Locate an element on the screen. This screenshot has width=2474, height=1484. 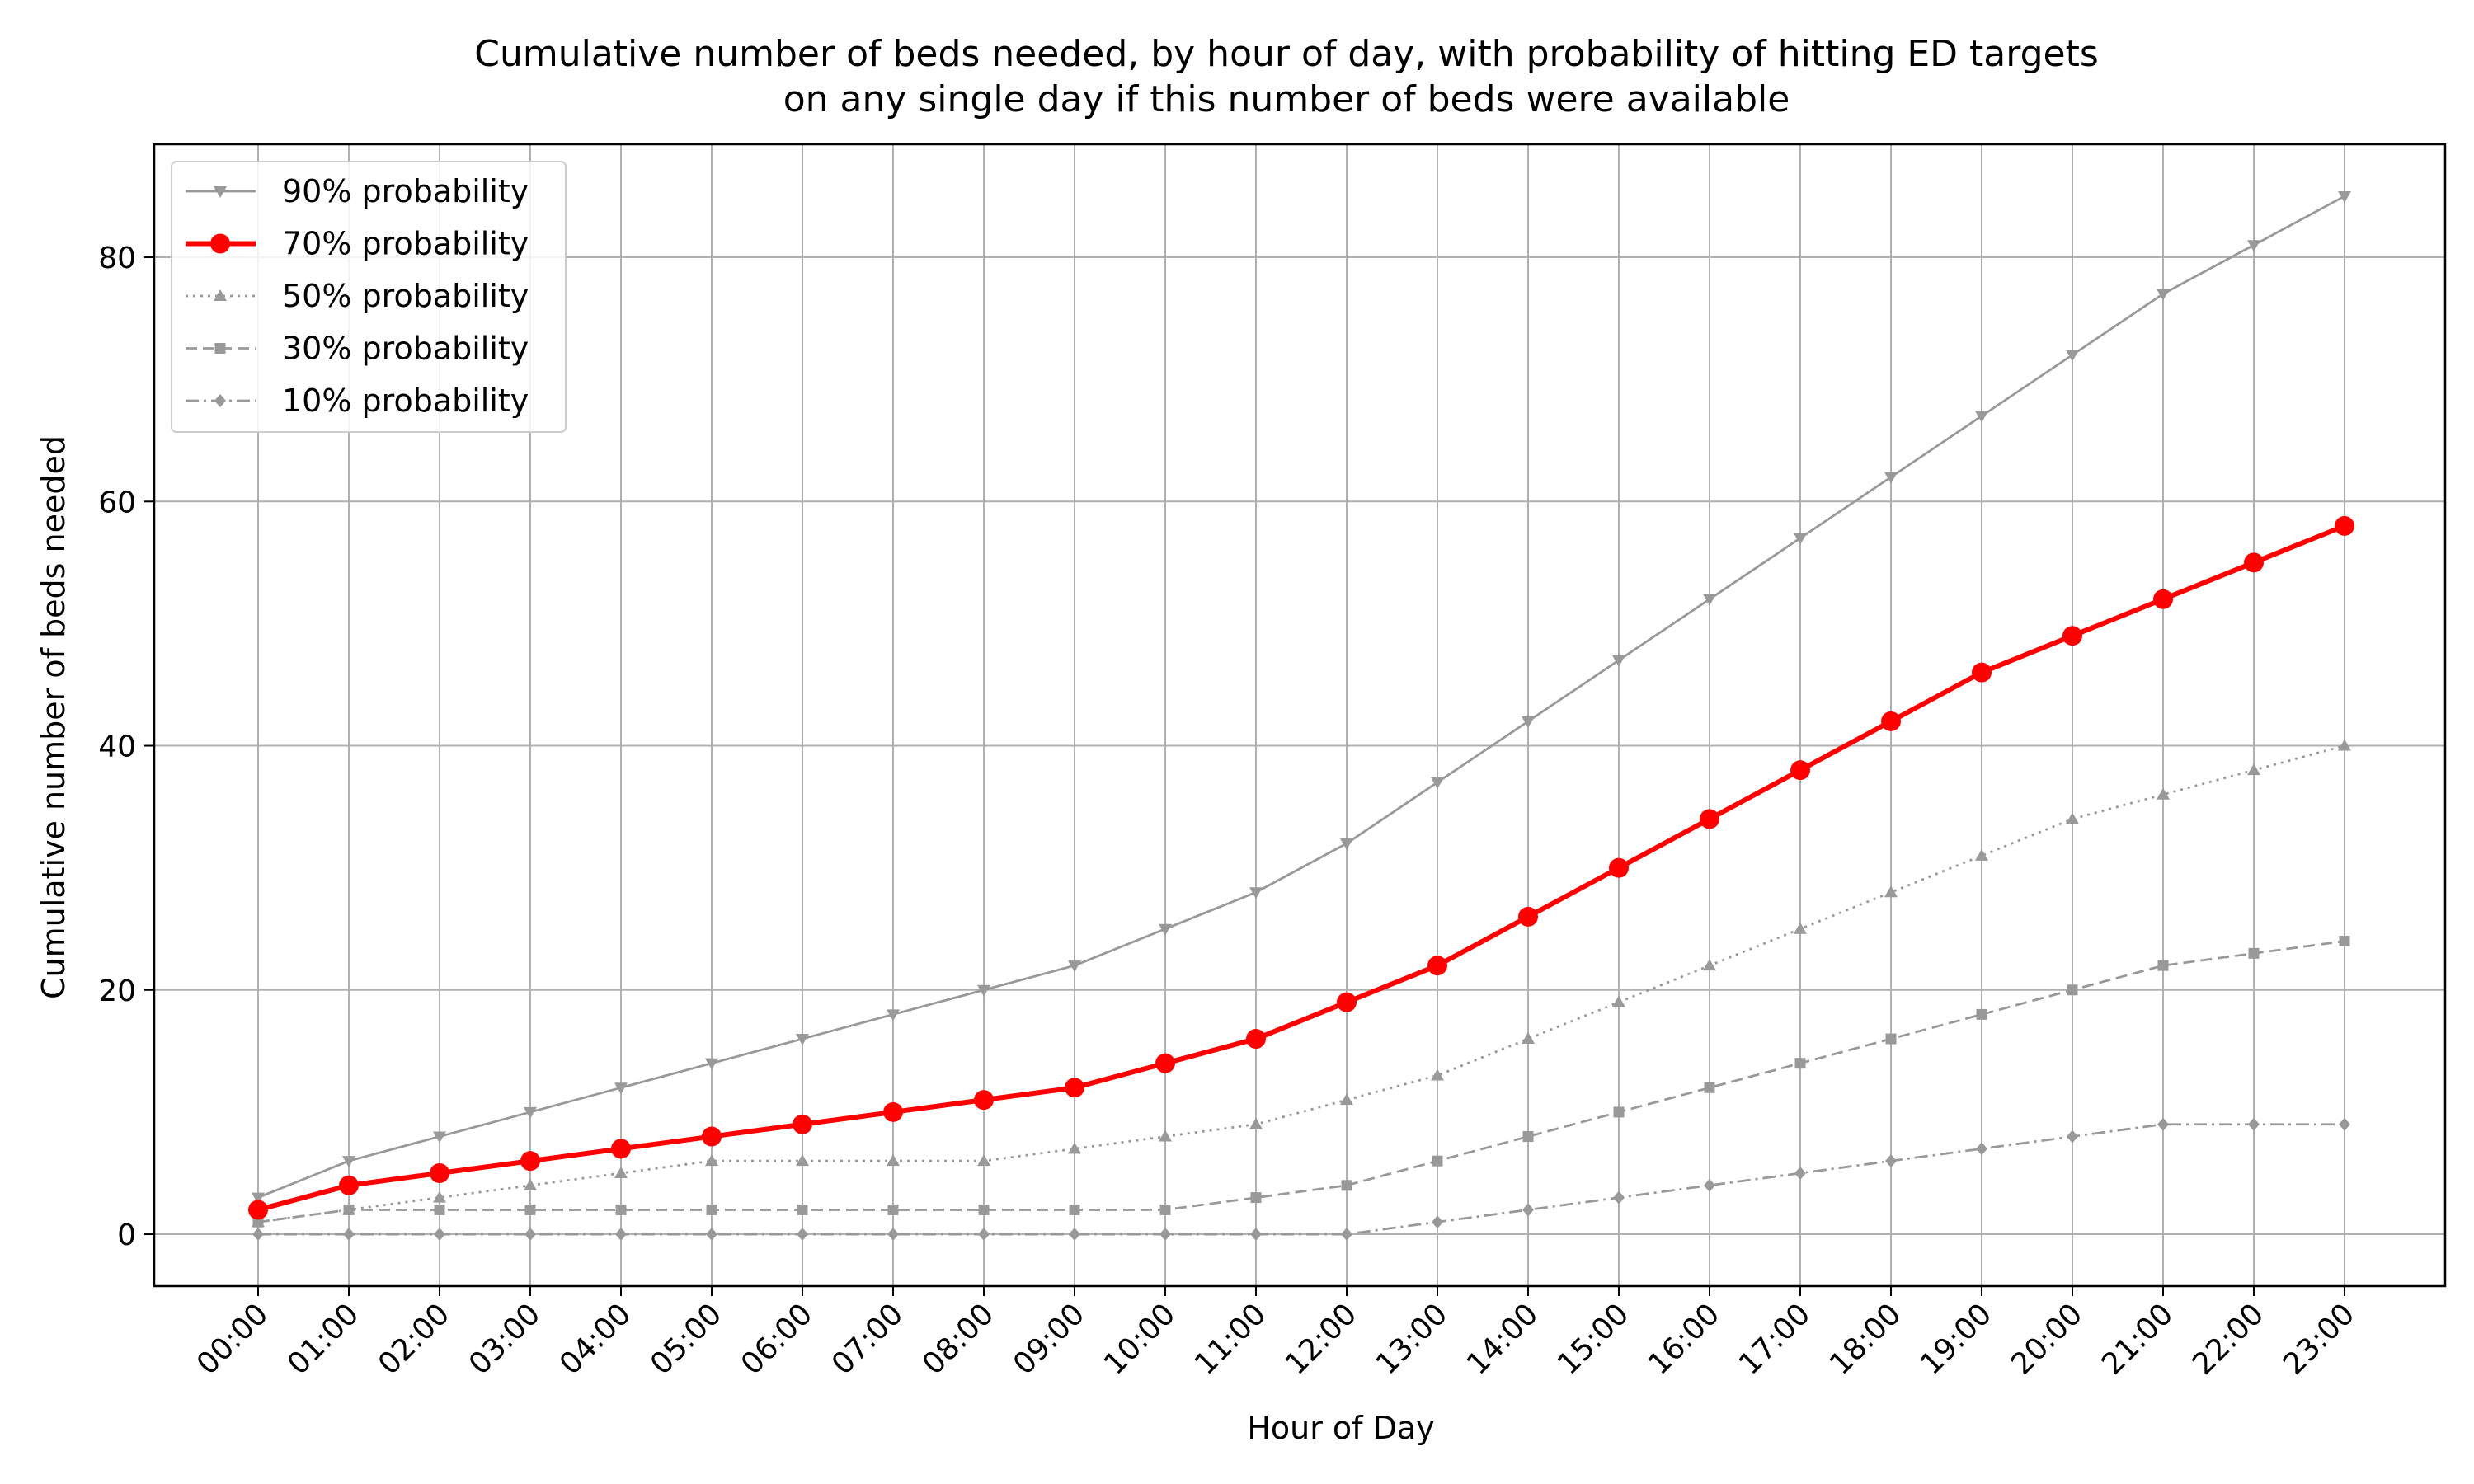
x-tick-label: 02:00 is located at coordinates (414, 1339).